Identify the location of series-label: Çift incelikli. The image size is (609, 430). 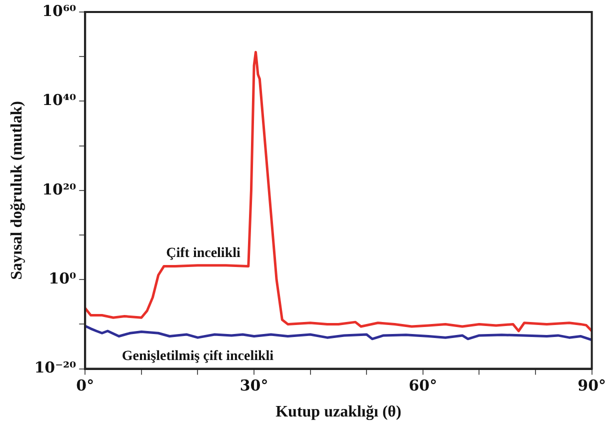
(203, 253).